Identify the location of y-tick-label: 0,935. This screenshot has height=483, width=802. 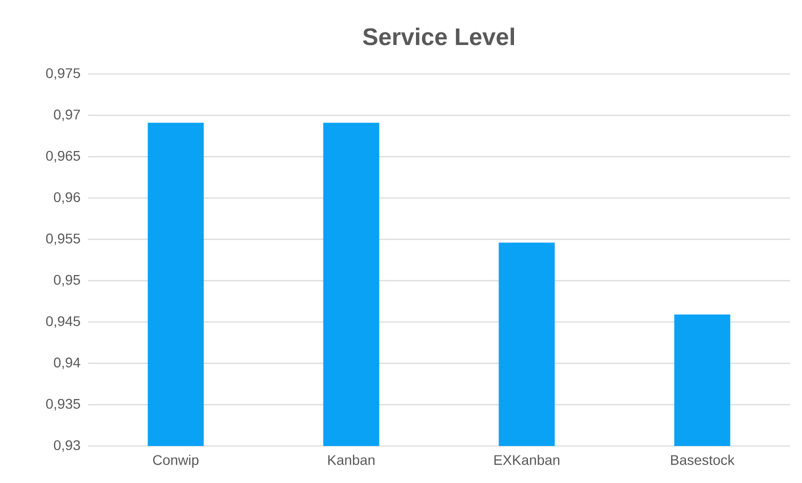
(63, 404).